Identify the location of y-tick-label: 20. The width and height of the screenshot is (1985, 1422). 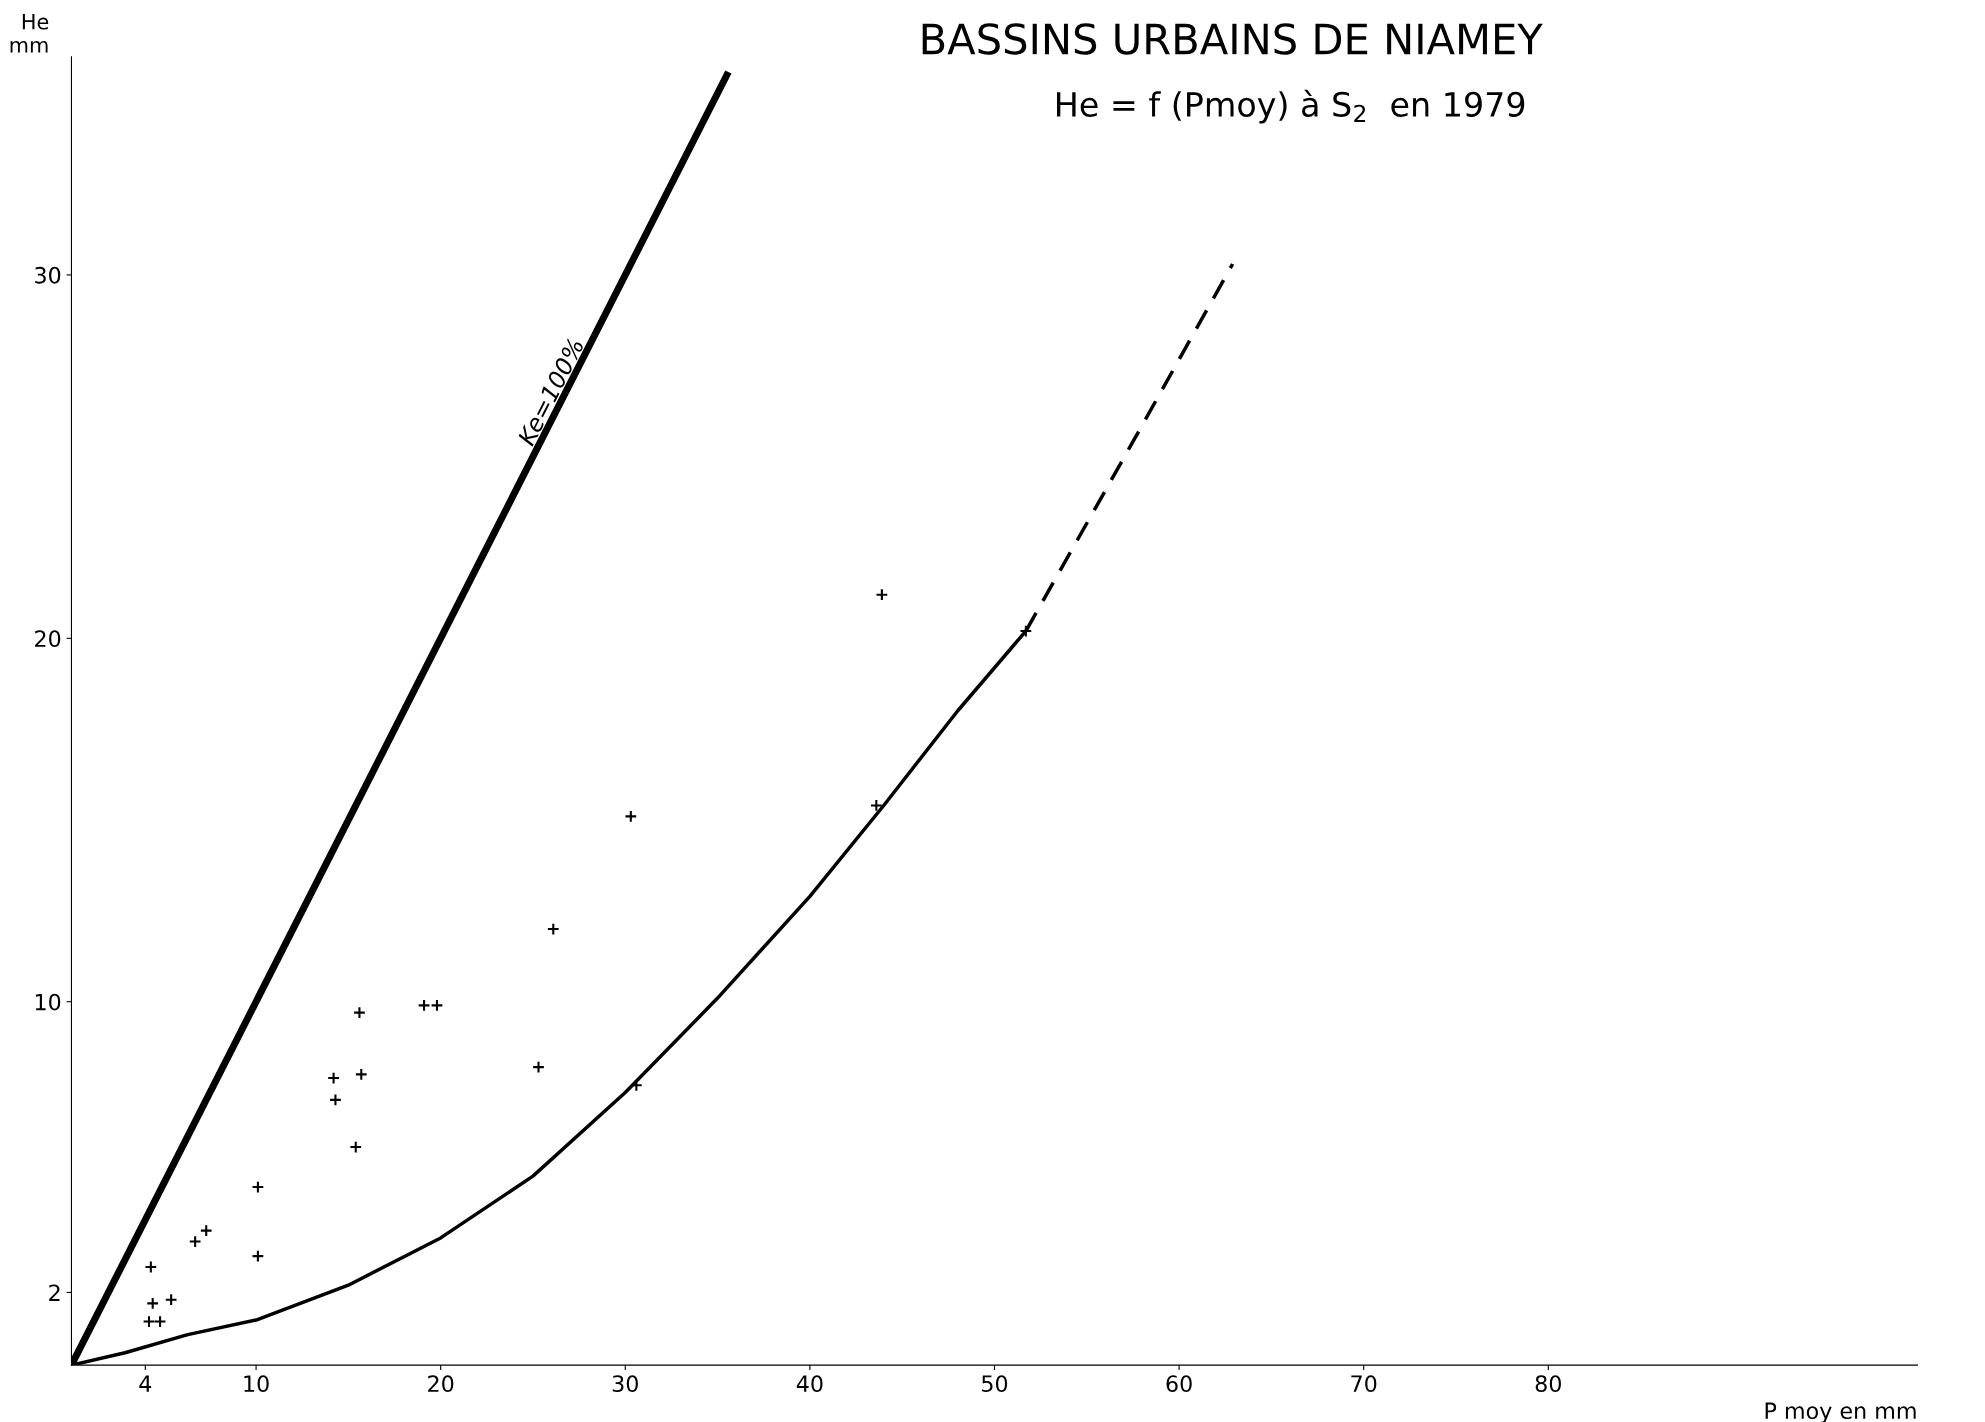
(48, 639).